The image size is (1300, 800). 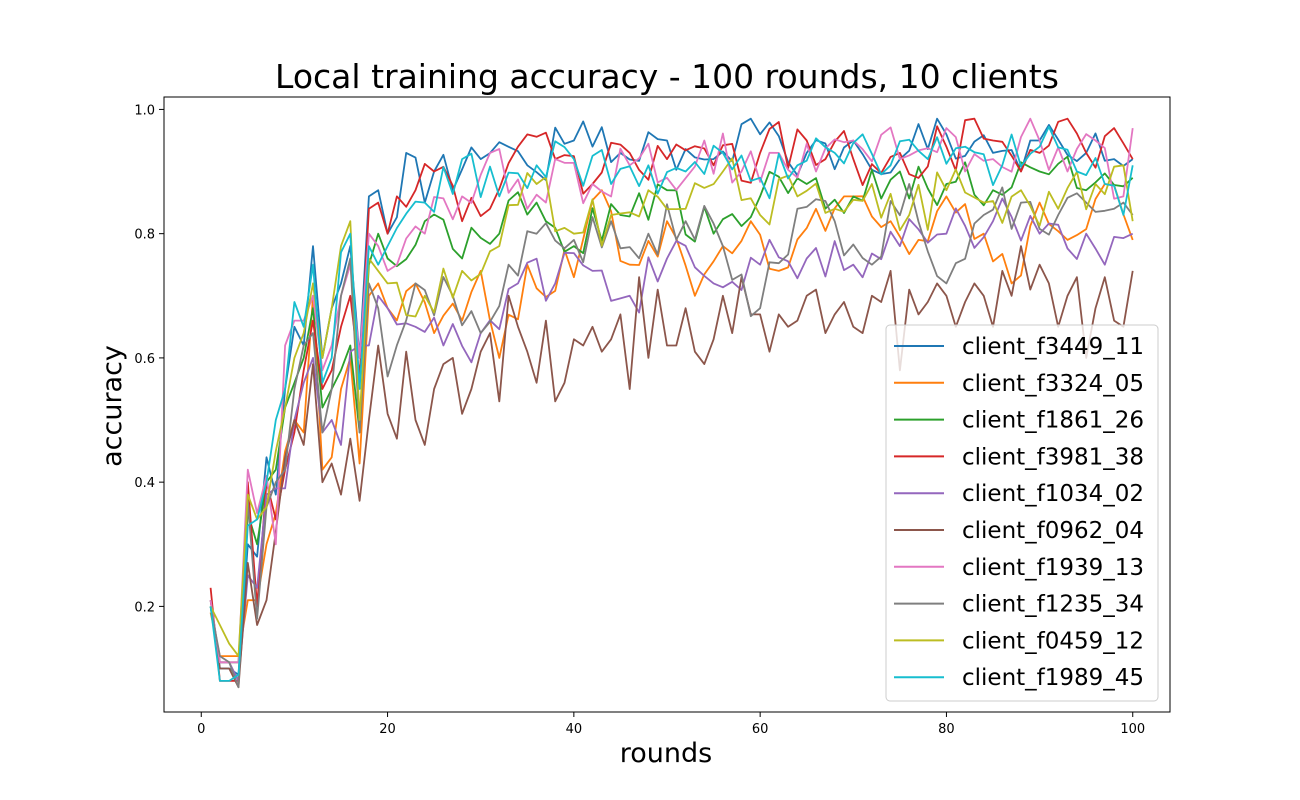 What do you see at coordinates (144, 110) in the screenshot?
I see `y-tick-label: 1.0` at bounding box center [144, 110].